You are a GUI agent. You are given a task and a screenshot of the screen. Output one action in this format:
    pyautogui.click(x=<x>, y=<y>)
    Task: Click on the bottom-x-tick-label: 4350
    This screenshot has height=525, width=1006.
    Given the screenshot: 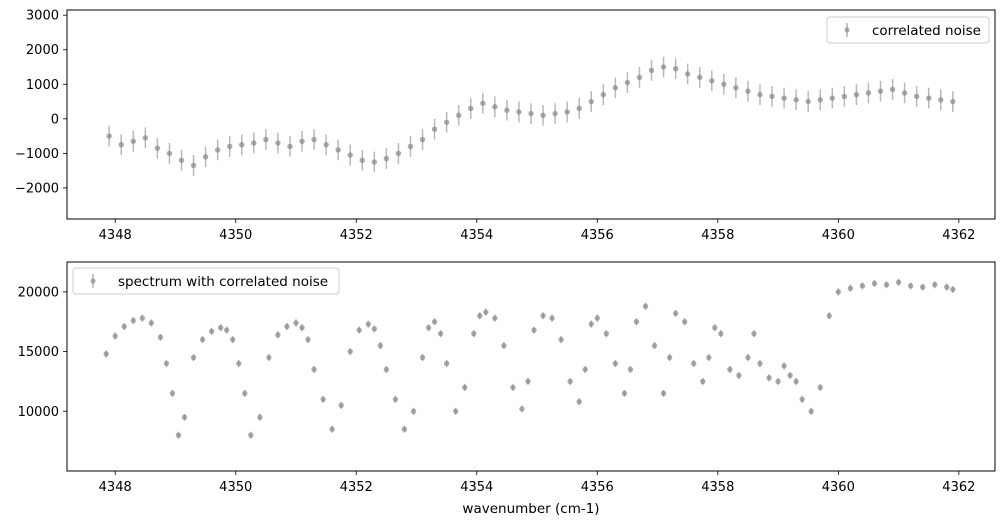 What is the action you would take?
    pyautogui.click(x=235, y=487)
    